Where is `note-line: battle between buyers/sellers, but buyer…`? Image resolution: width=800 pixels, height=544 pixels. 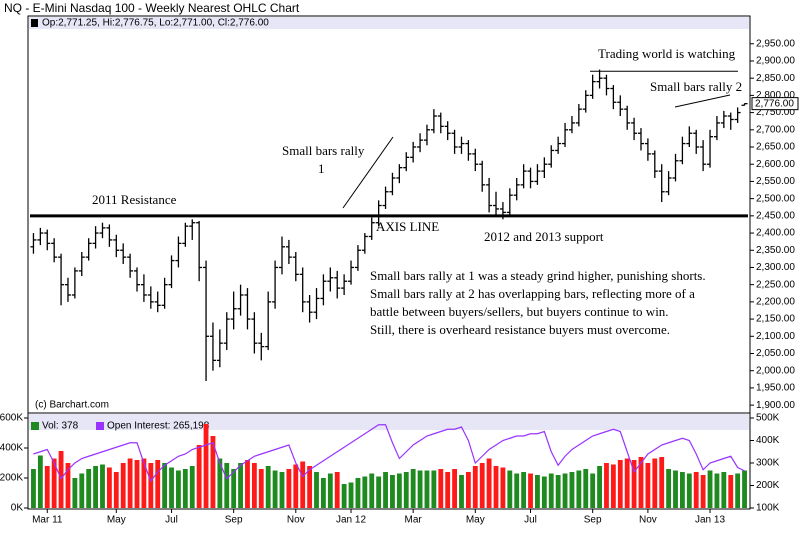 note-line: battle between buyers/sellers, but buyer… is located at coordinates (519, 311).